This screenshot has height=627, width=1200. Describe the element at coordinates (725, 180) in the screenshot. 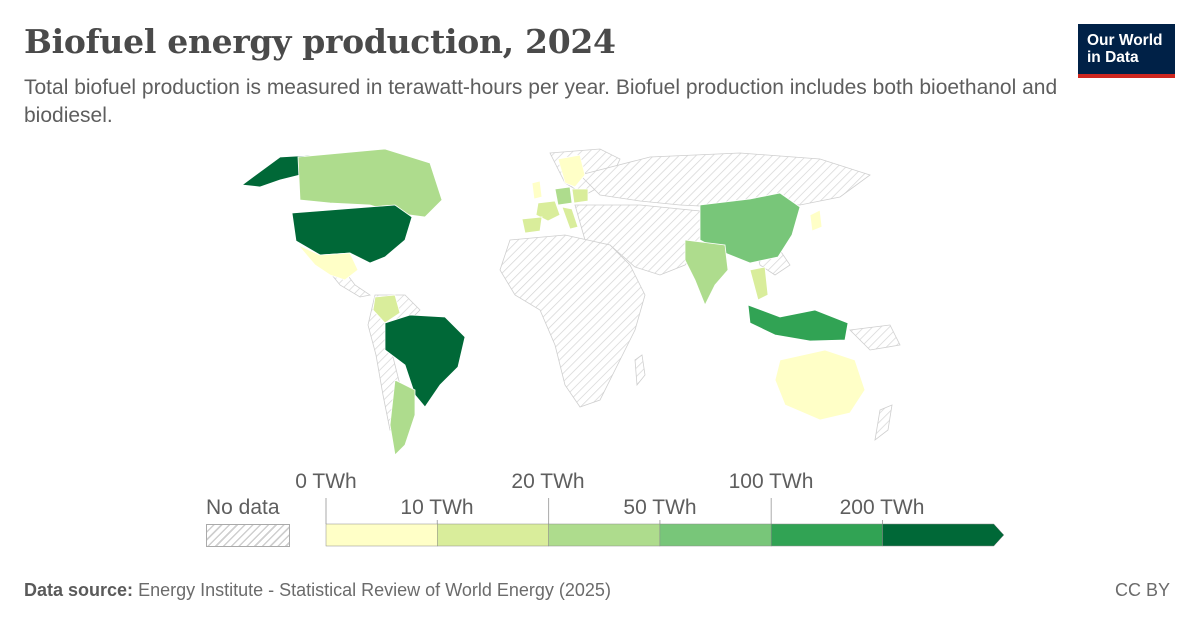

I see `russia-asia` at that location.